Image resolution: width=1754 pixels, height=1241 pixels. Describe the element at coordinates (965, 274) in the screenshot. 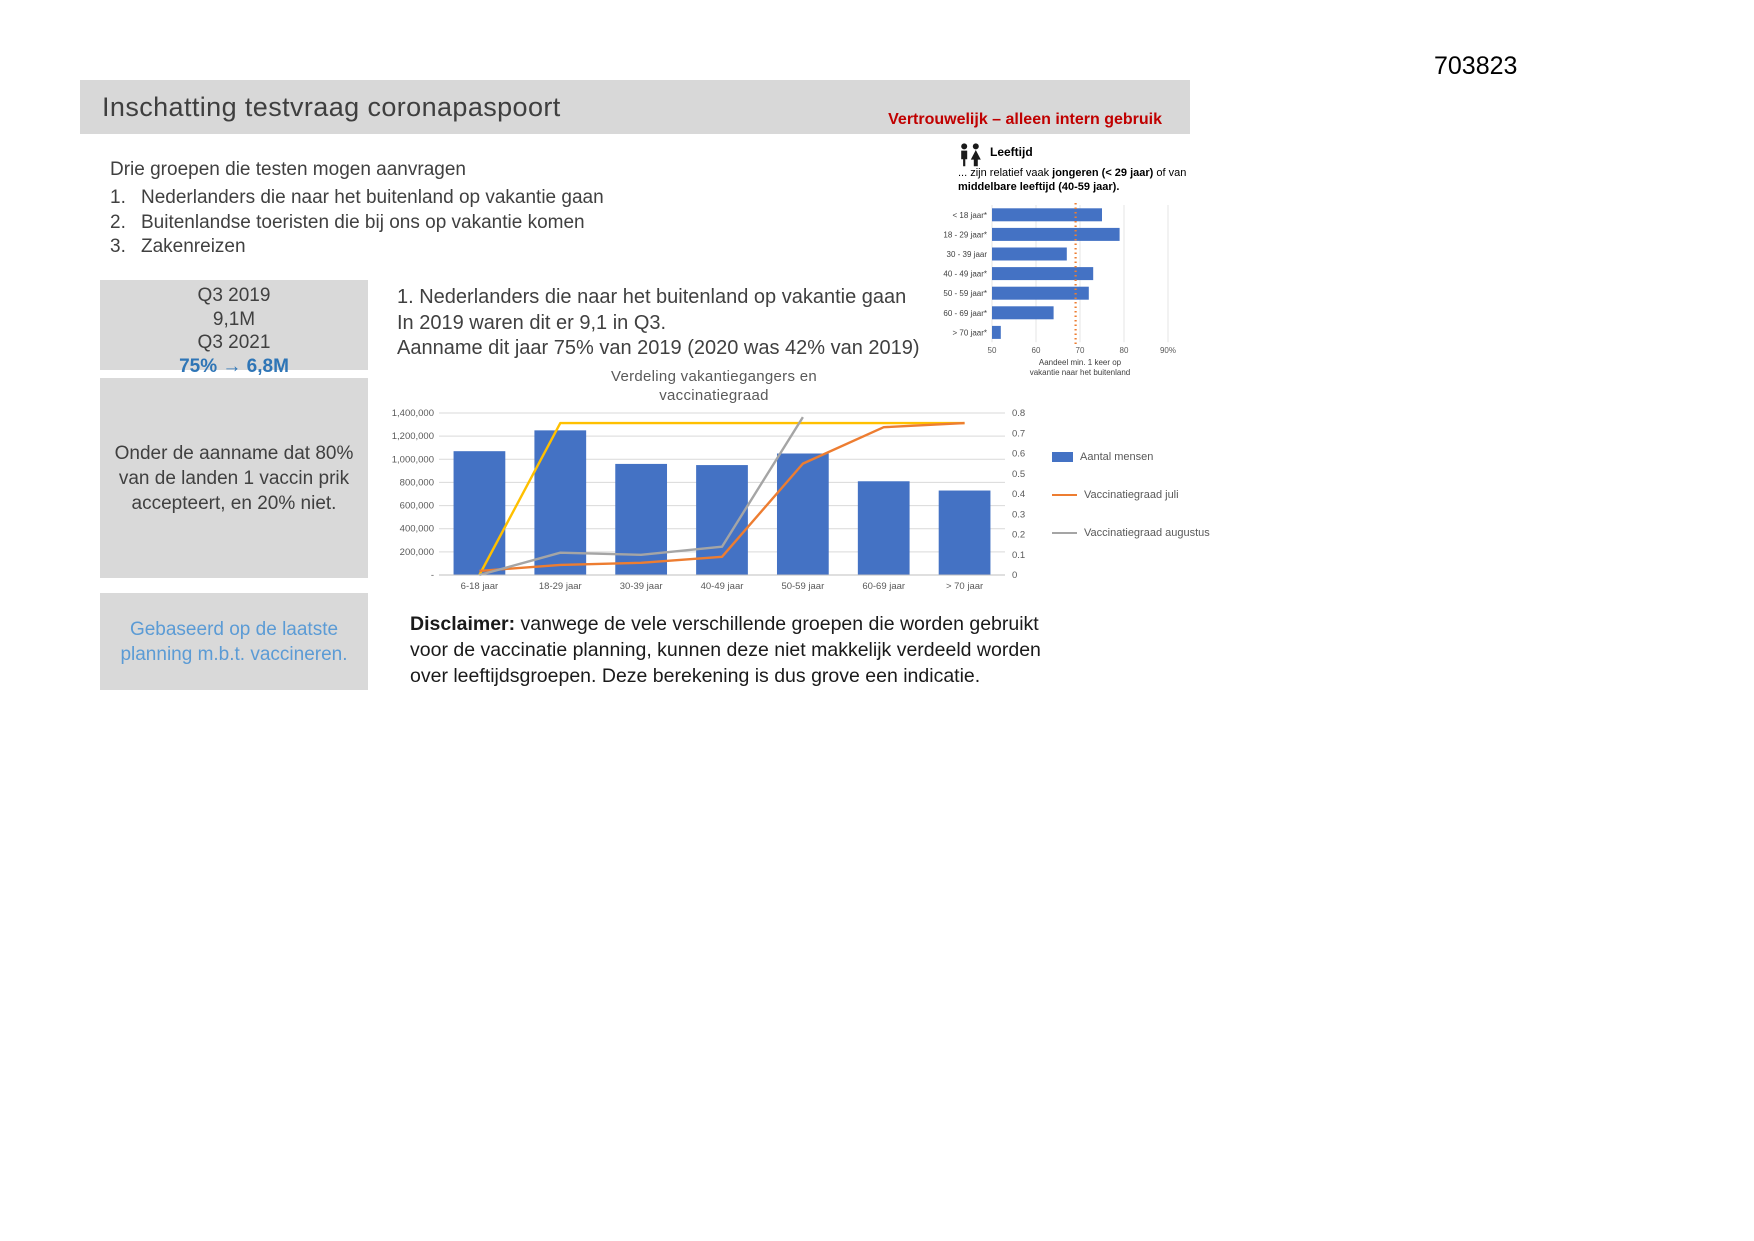

I see `category-label: 40 - 49 jaar*` at that location.